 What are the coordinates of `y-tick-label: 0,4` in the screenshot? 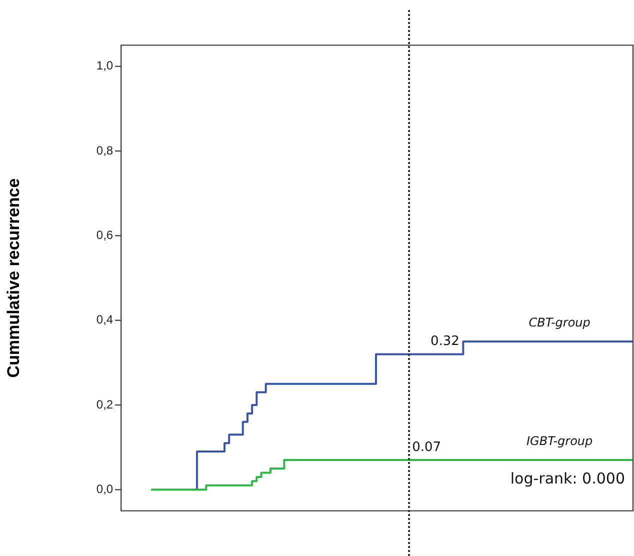 It's located at (105, 319).